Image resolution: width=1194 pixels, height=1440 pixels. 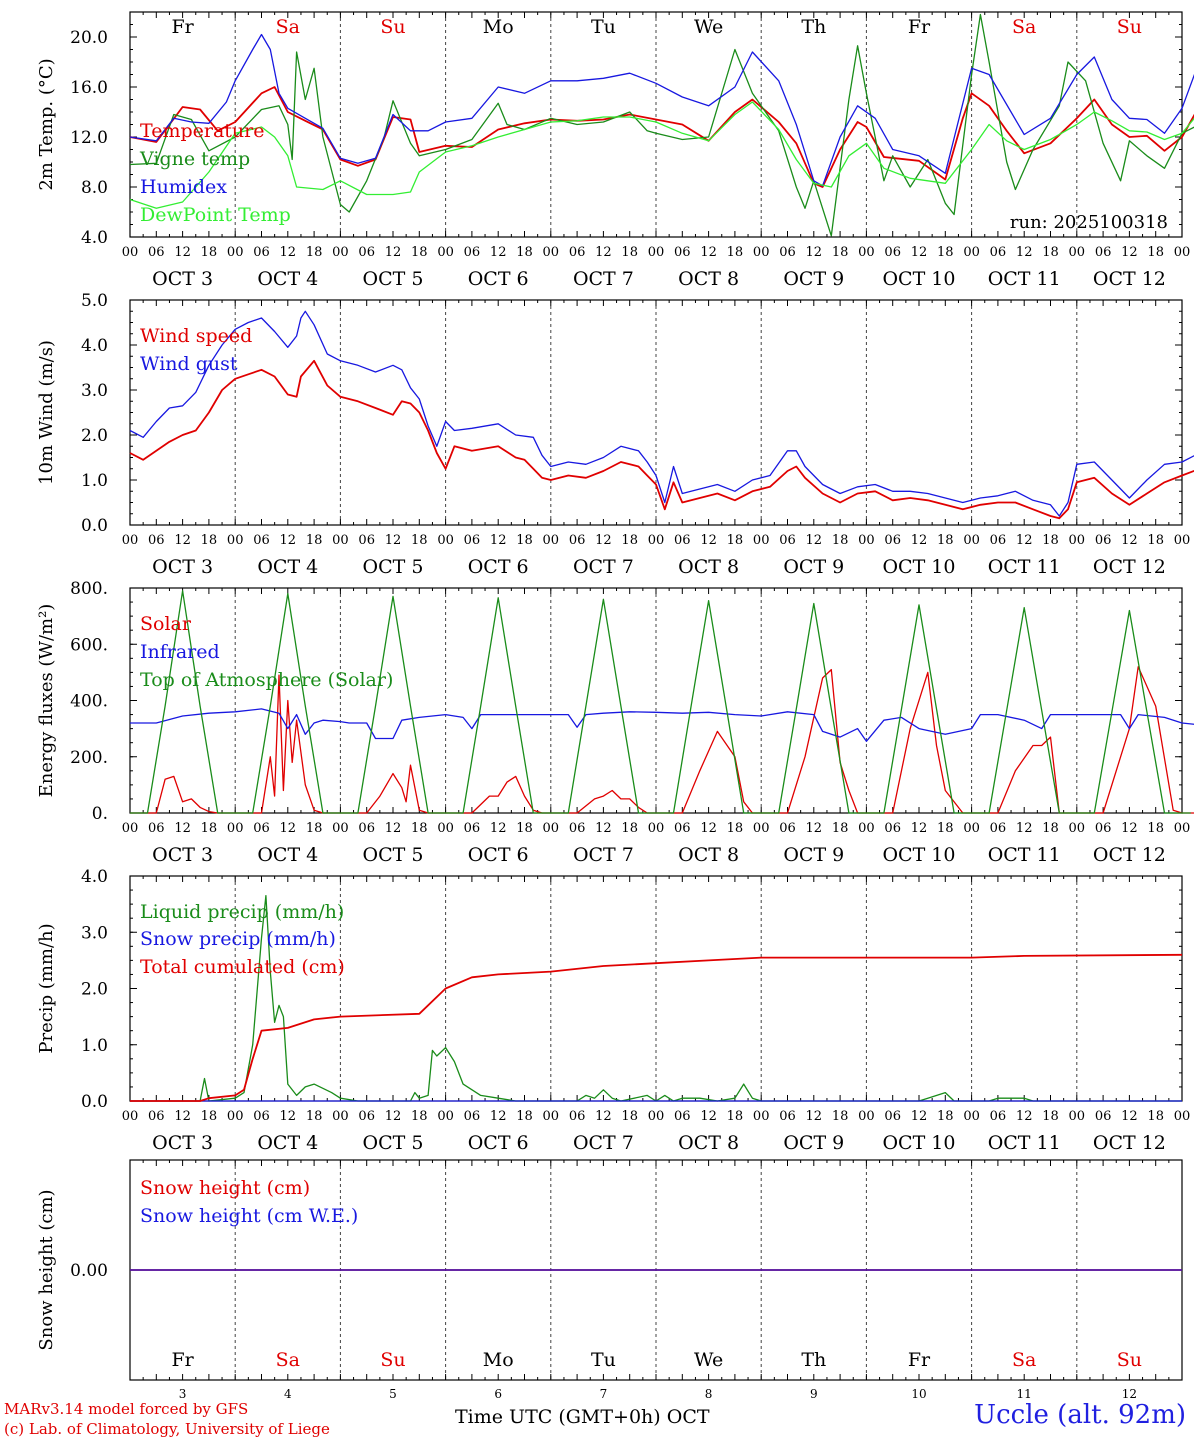 What do you see at coordinates (89, 645) in the screenshot?
I see `y-tick-label: 600.` at bounding box center [89, 645].